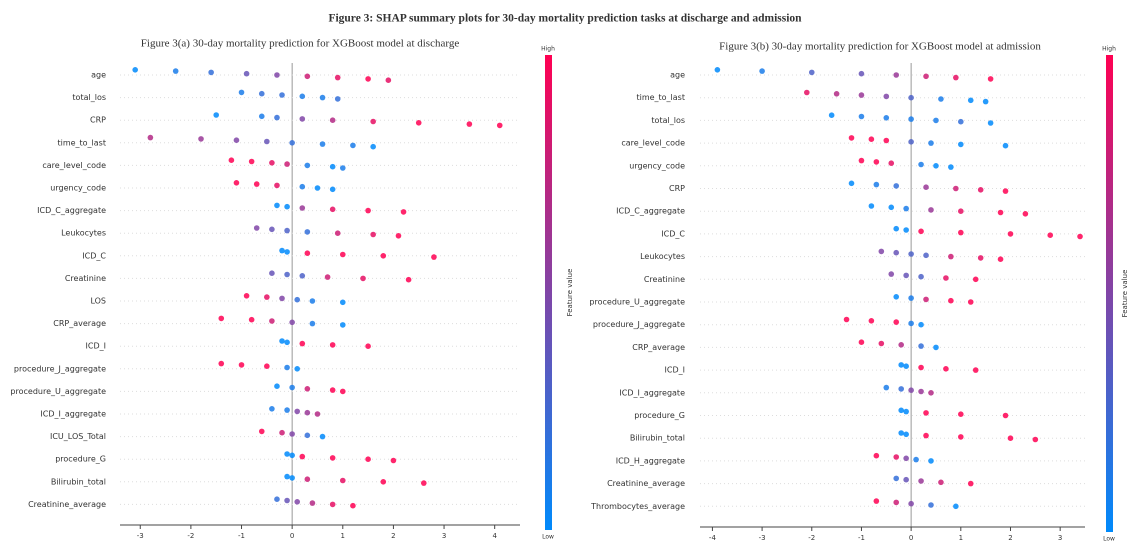 The height and width of the screenshot is (541, 1130). Describe the element at coordinates (677, 188) in the screenshot. I see `feature-label: CRP` at that location.